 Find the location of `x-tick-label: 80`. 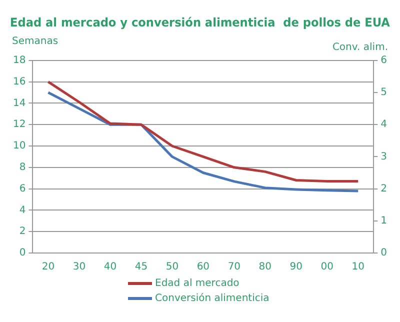

x-tick-label: 80 is located at coordinates (265, 267).